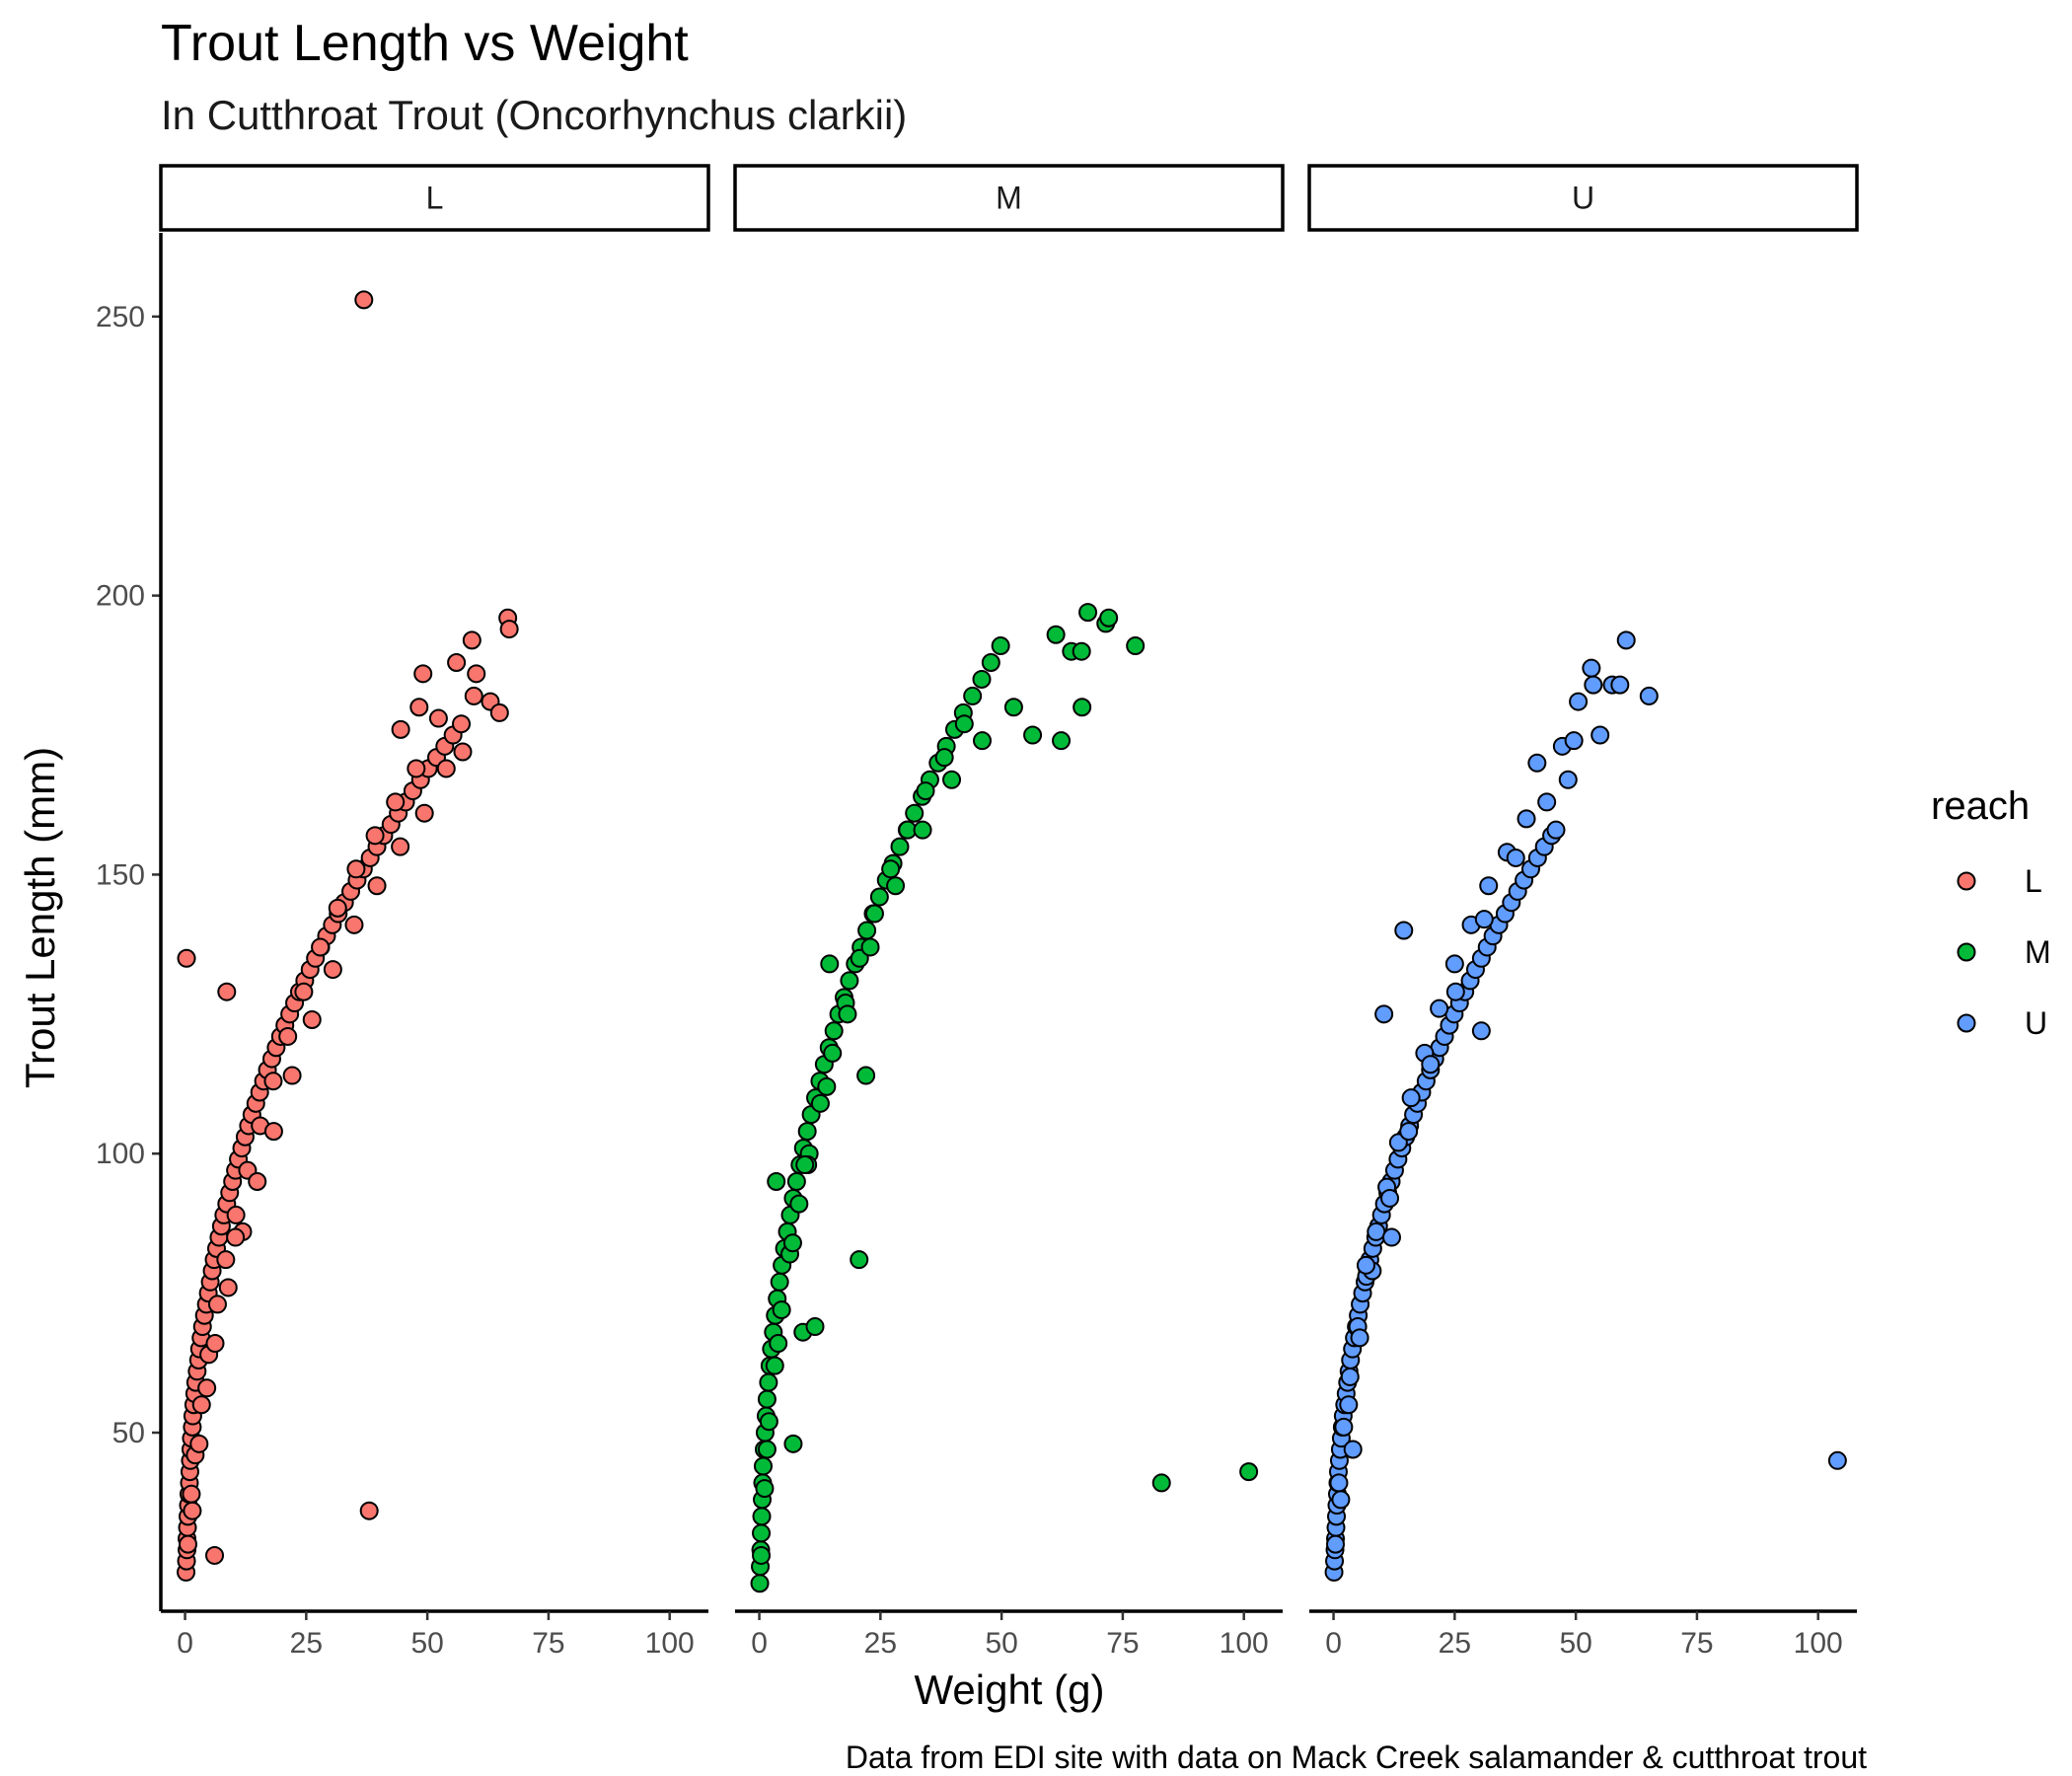 This screenshot has height=1776, width=2072. I want to click on y-tick-label: 100, so click(121, 1154).